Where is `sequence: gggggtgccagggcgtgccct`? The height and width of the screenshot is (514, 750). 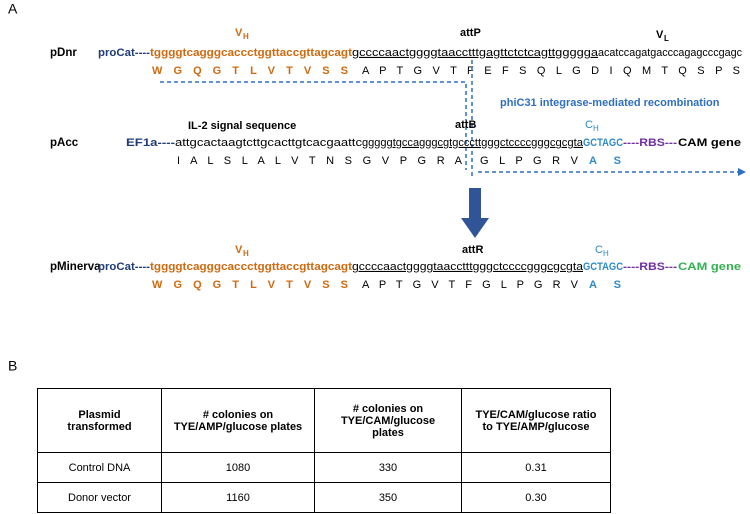
sequence: gggggtgccagggcgtgccct is located at coordinates (420, 143).